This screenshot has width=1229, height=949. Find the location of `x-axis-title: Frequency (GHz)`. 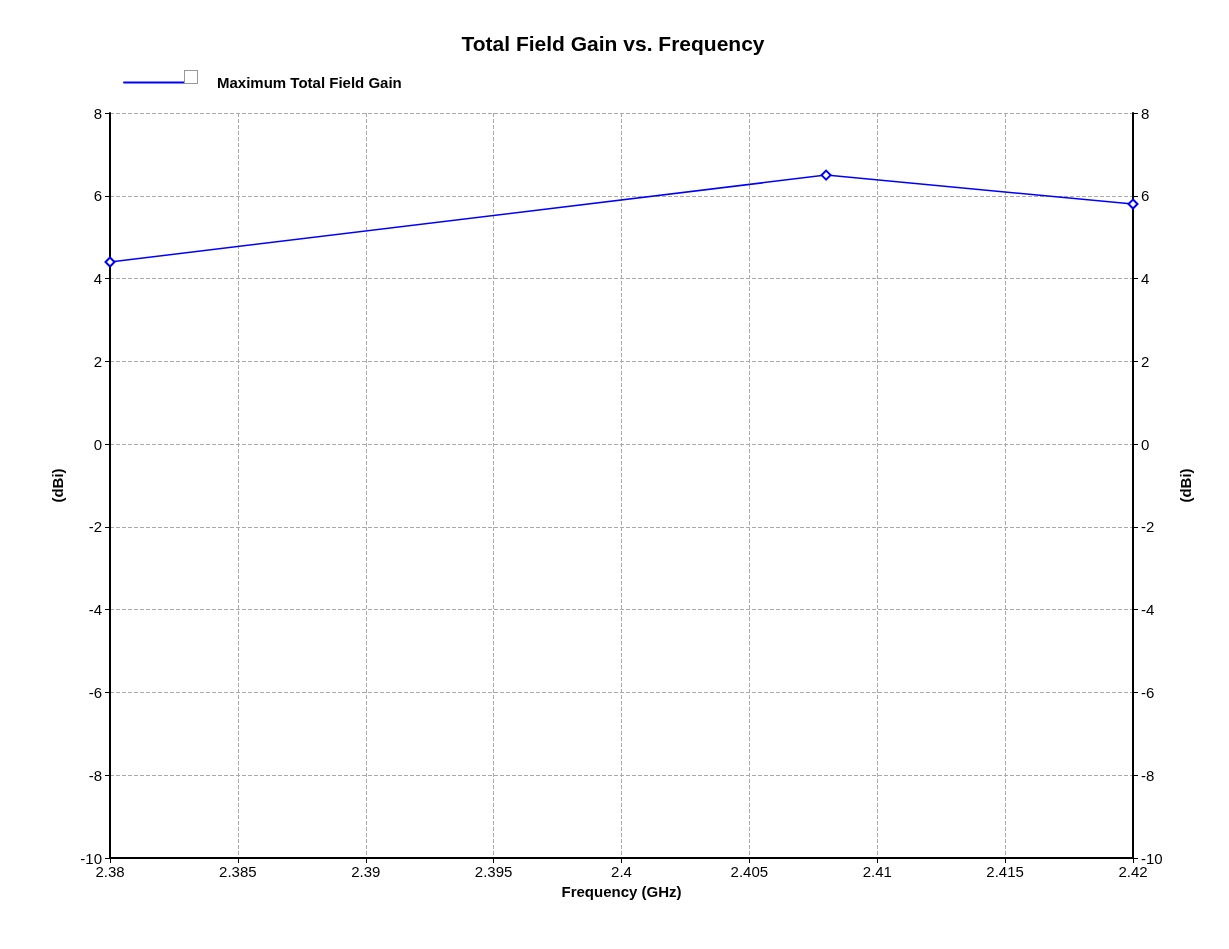

x-axis-title: Frequency (GHz) is located at coordinates (621, 891).